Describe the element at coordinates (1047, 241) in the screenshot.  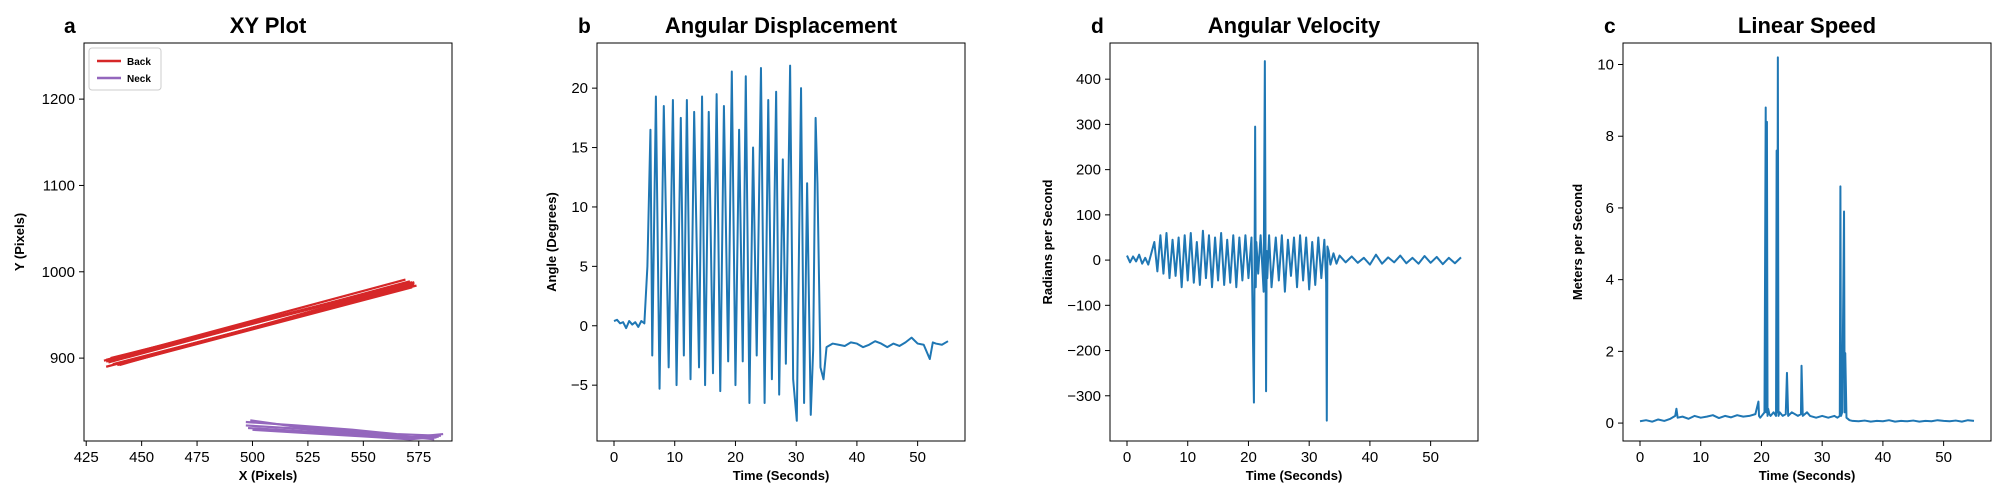
I see `y-axis-label: Radians per Second` at that location.